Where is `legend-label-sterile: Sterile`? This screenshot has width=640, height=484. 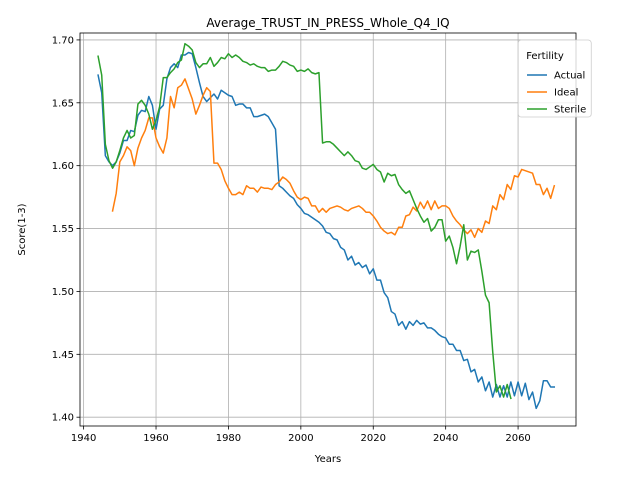 legend-label-sterile: Sterile is located at coordinates (570, 110).